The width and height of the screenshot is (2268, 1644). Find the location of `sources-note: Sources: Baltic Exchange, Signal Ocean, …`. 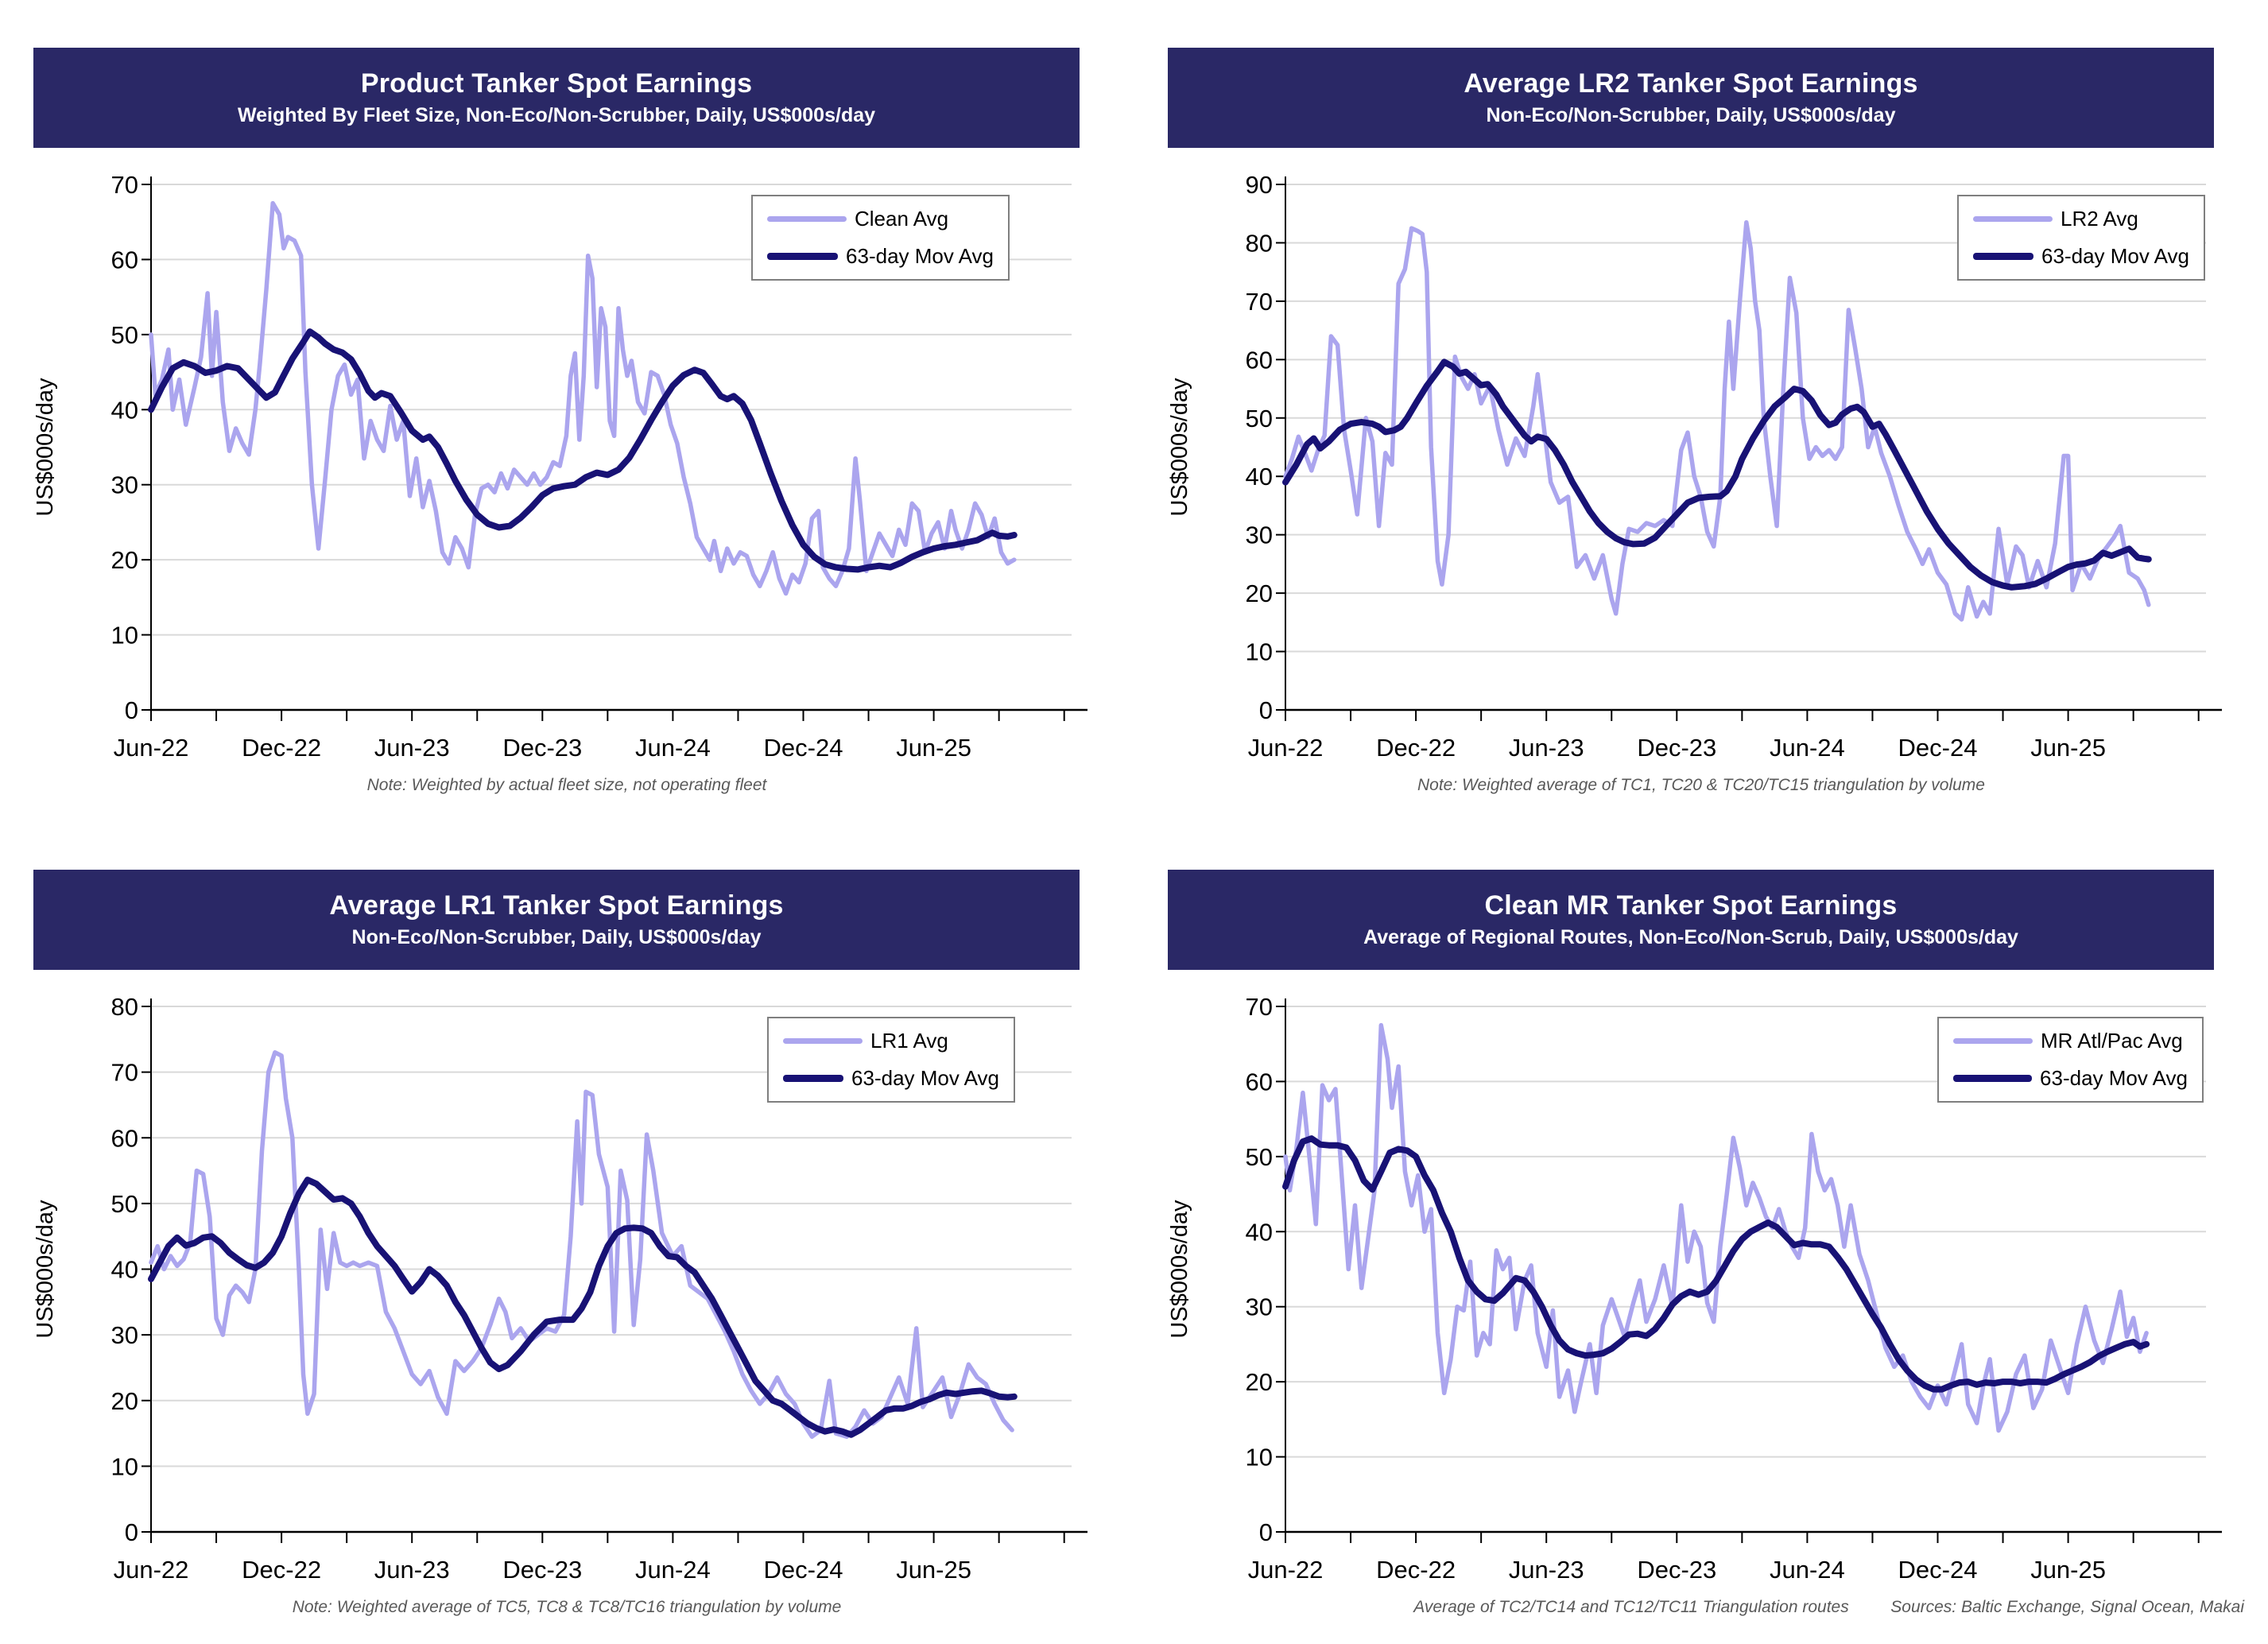

sources-note: Sources: Baltic Exchange, Signal Ocean, … is located at coordinates (2067, 1607).